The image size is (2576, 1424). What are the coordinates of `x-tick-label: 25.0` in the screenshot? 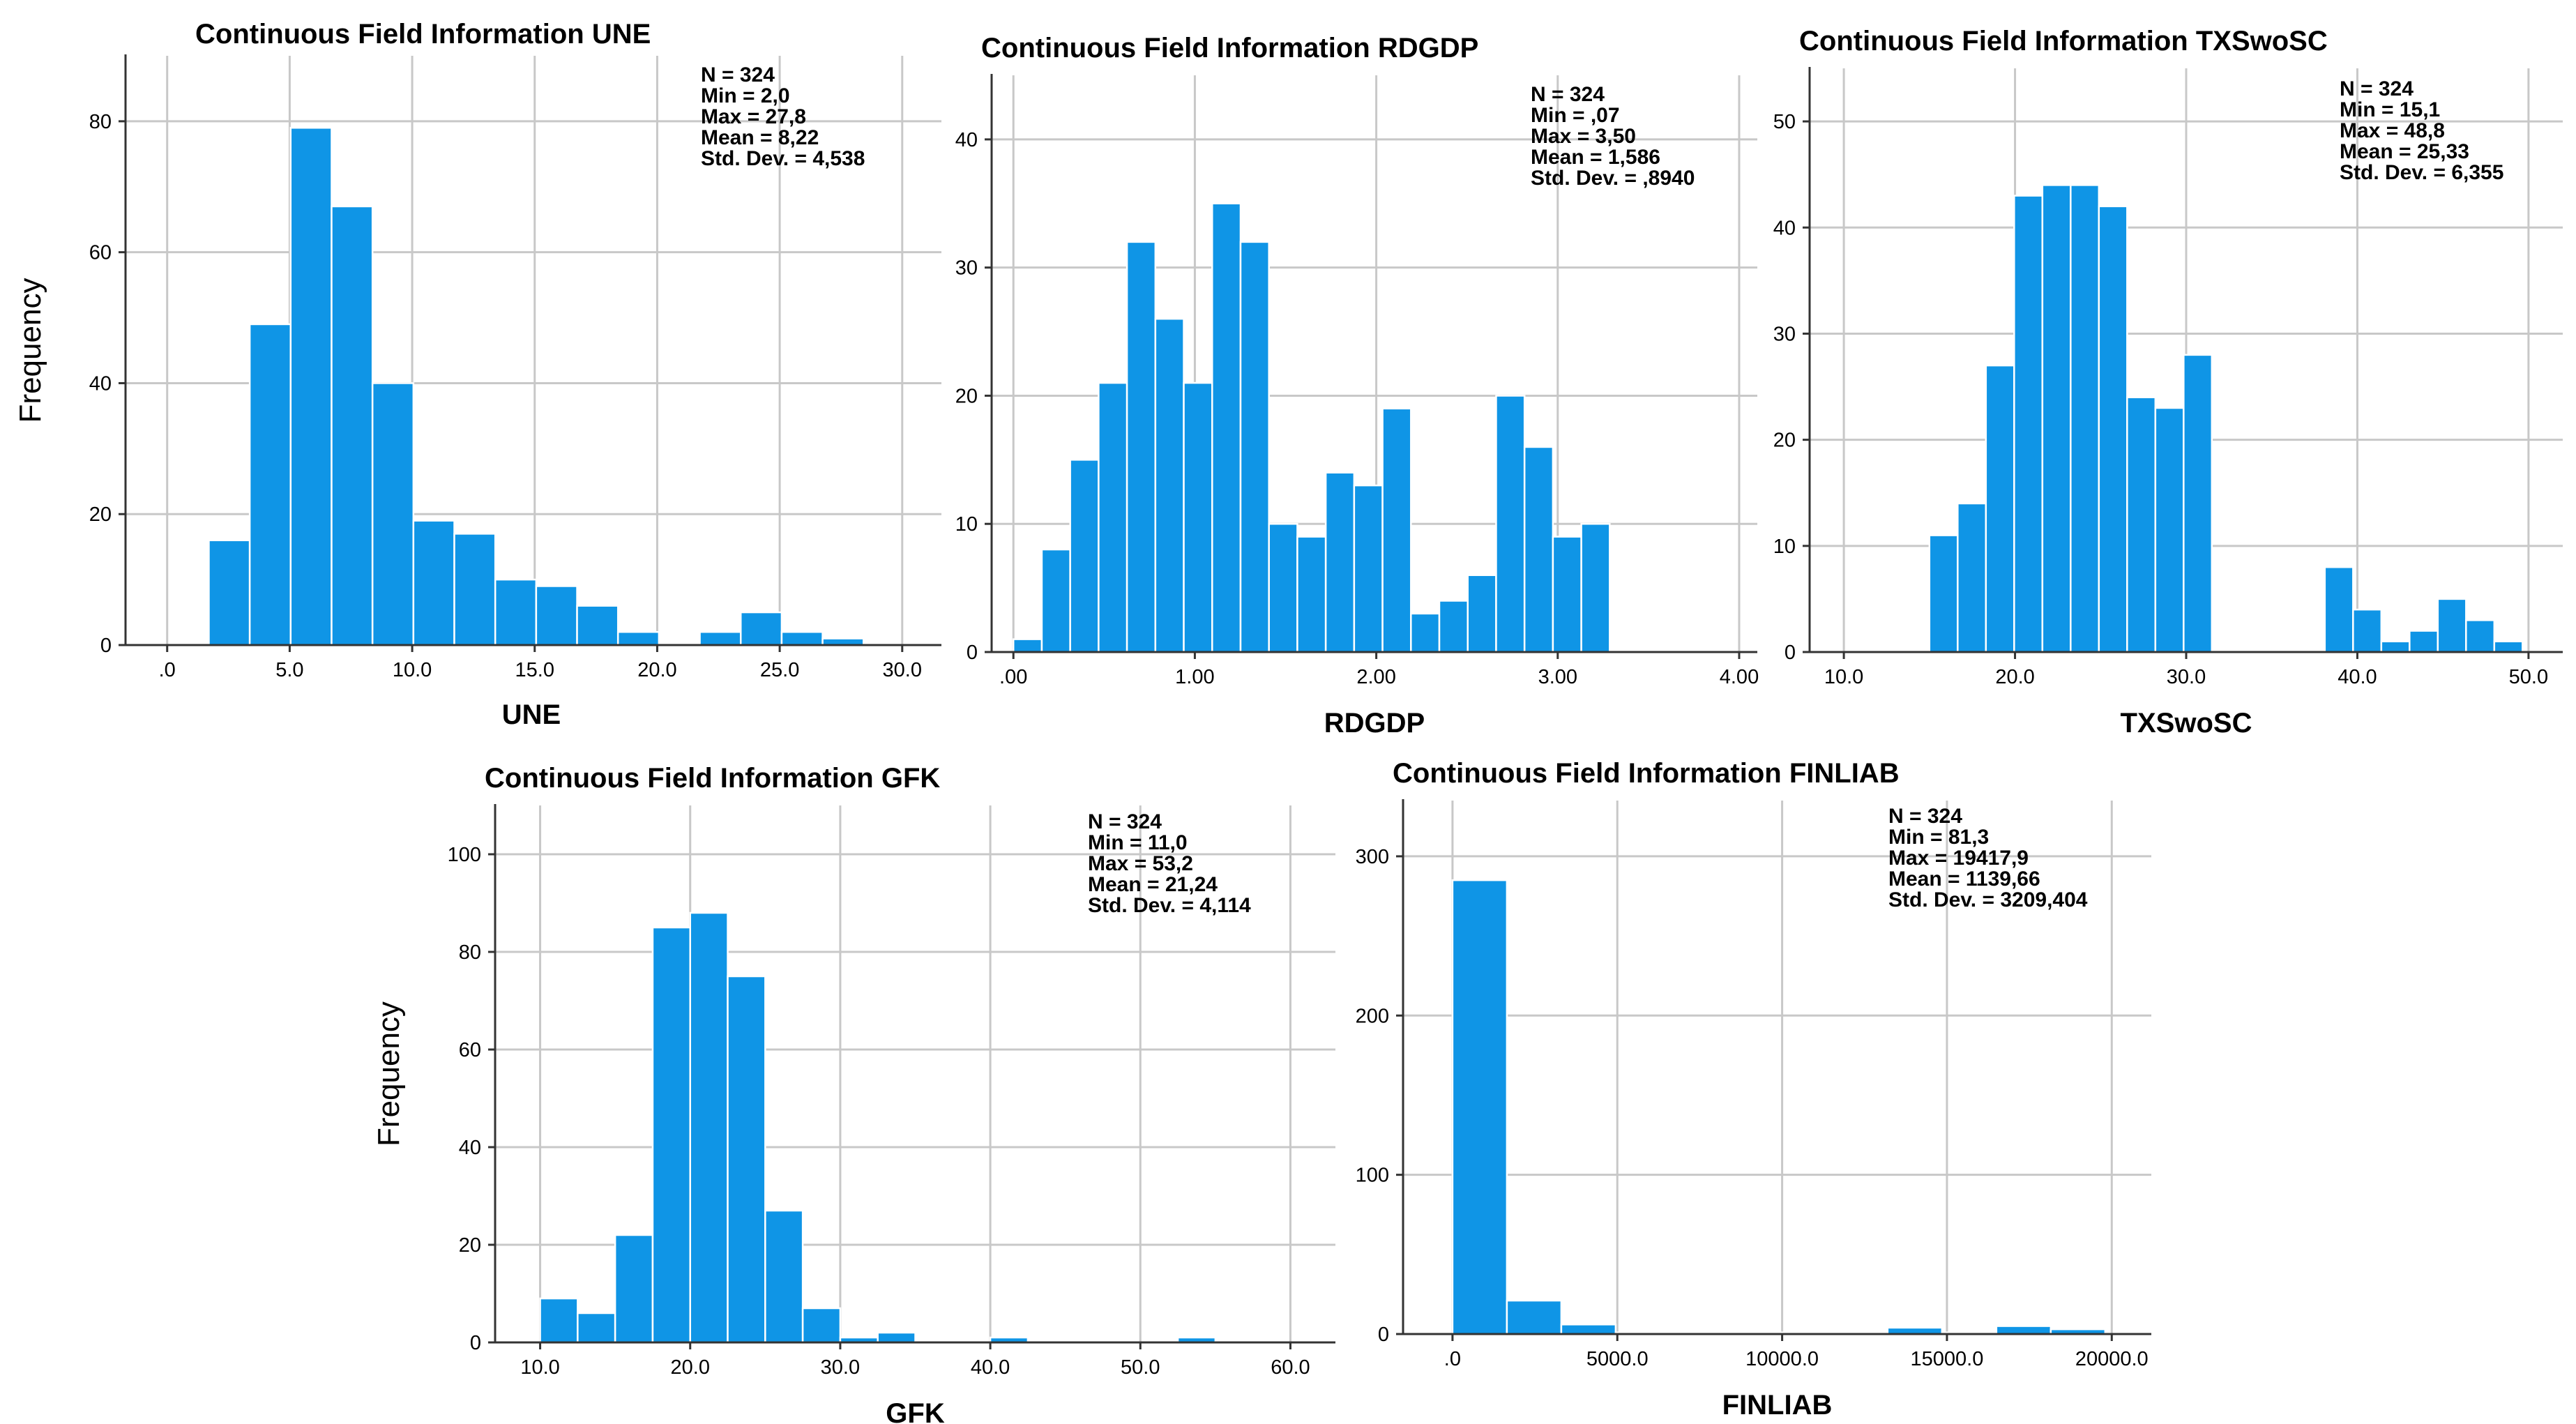 It's located at (779, 670).